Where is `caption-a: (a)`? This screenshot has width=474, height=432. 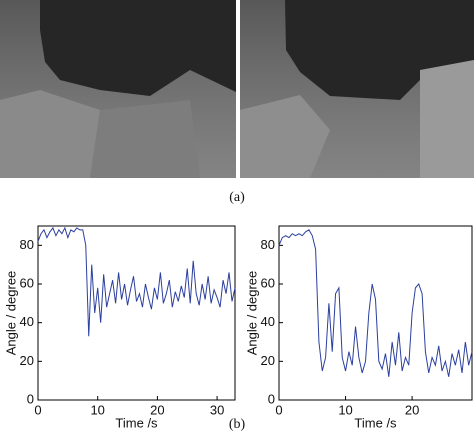
caption-a: (a) is located at coordinates (237, 197).